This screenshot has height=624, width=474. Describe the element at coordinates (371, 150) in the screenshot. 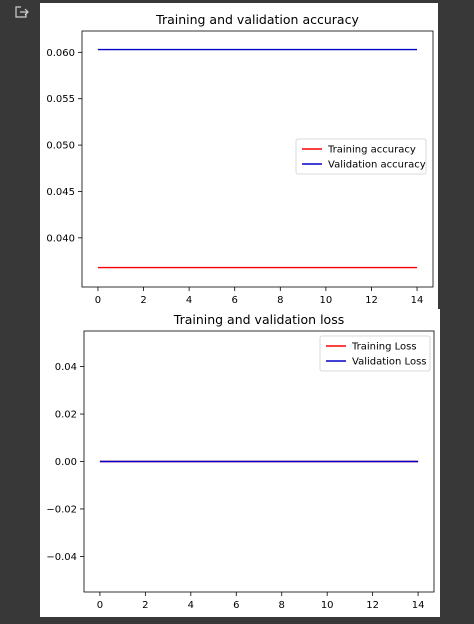

I see `legend-label: Training accuracy` at that location.